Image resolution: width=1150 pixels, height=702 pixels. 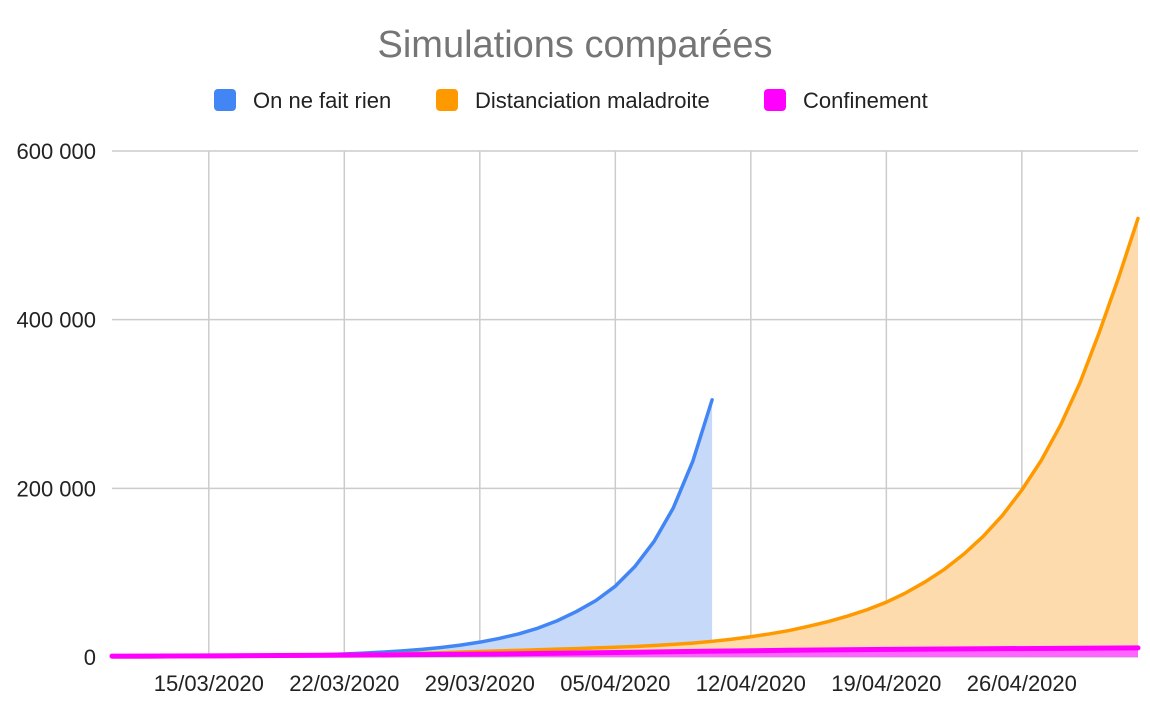 What do you see at coordinates (90, 657) in the screenshot?
I see `y-tick-label: 0` at bounding box center [90, 657].